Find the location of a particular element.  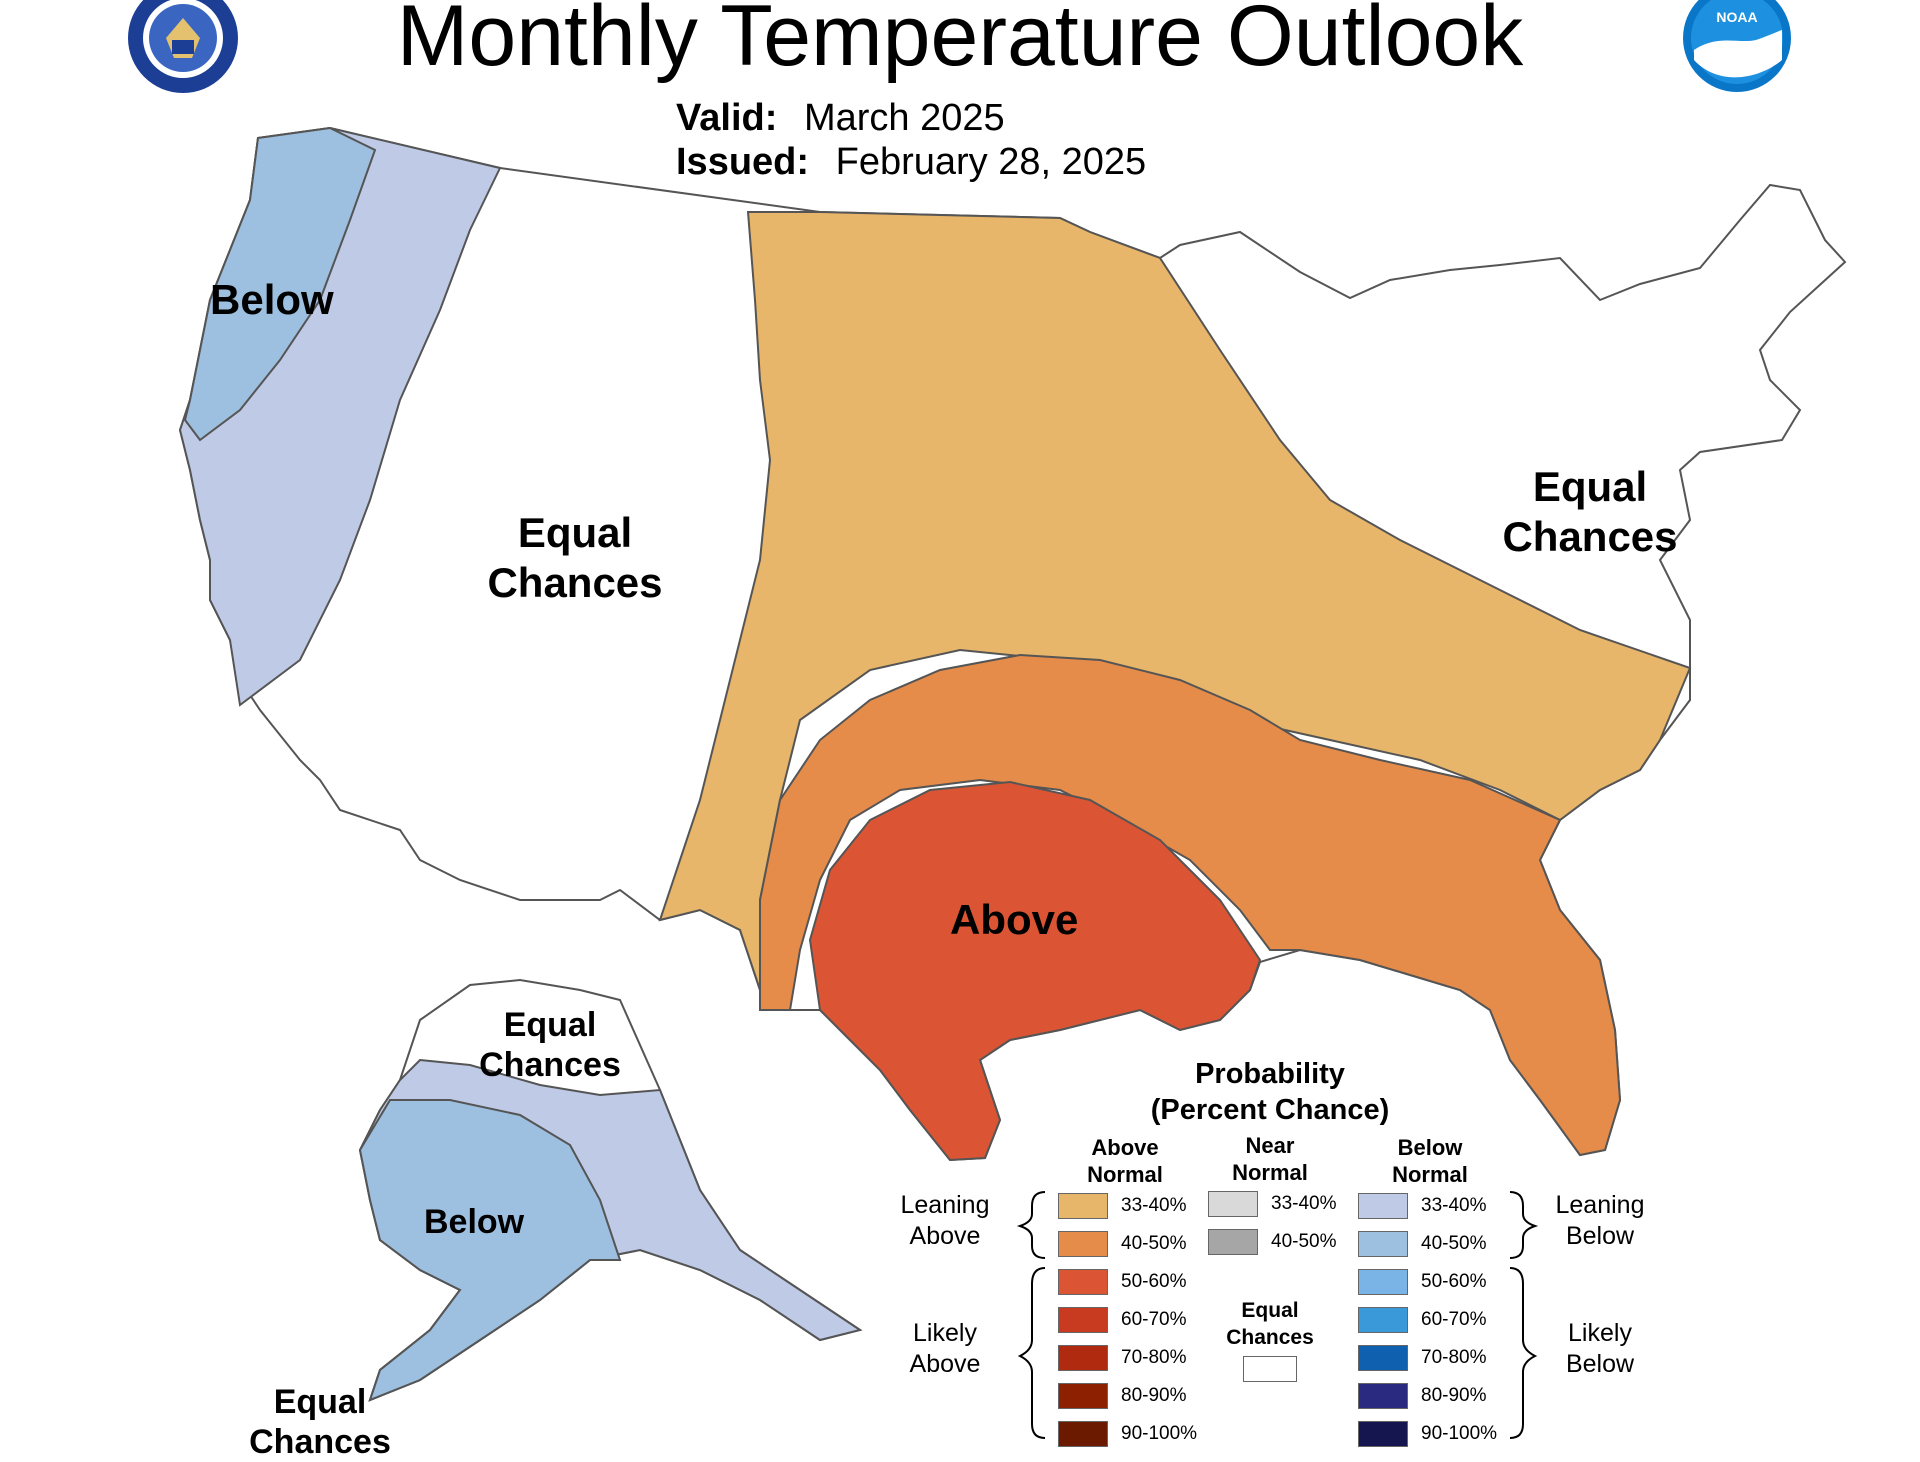

legend-above-label: 60-70% is located at coordinates (1154, 1319).